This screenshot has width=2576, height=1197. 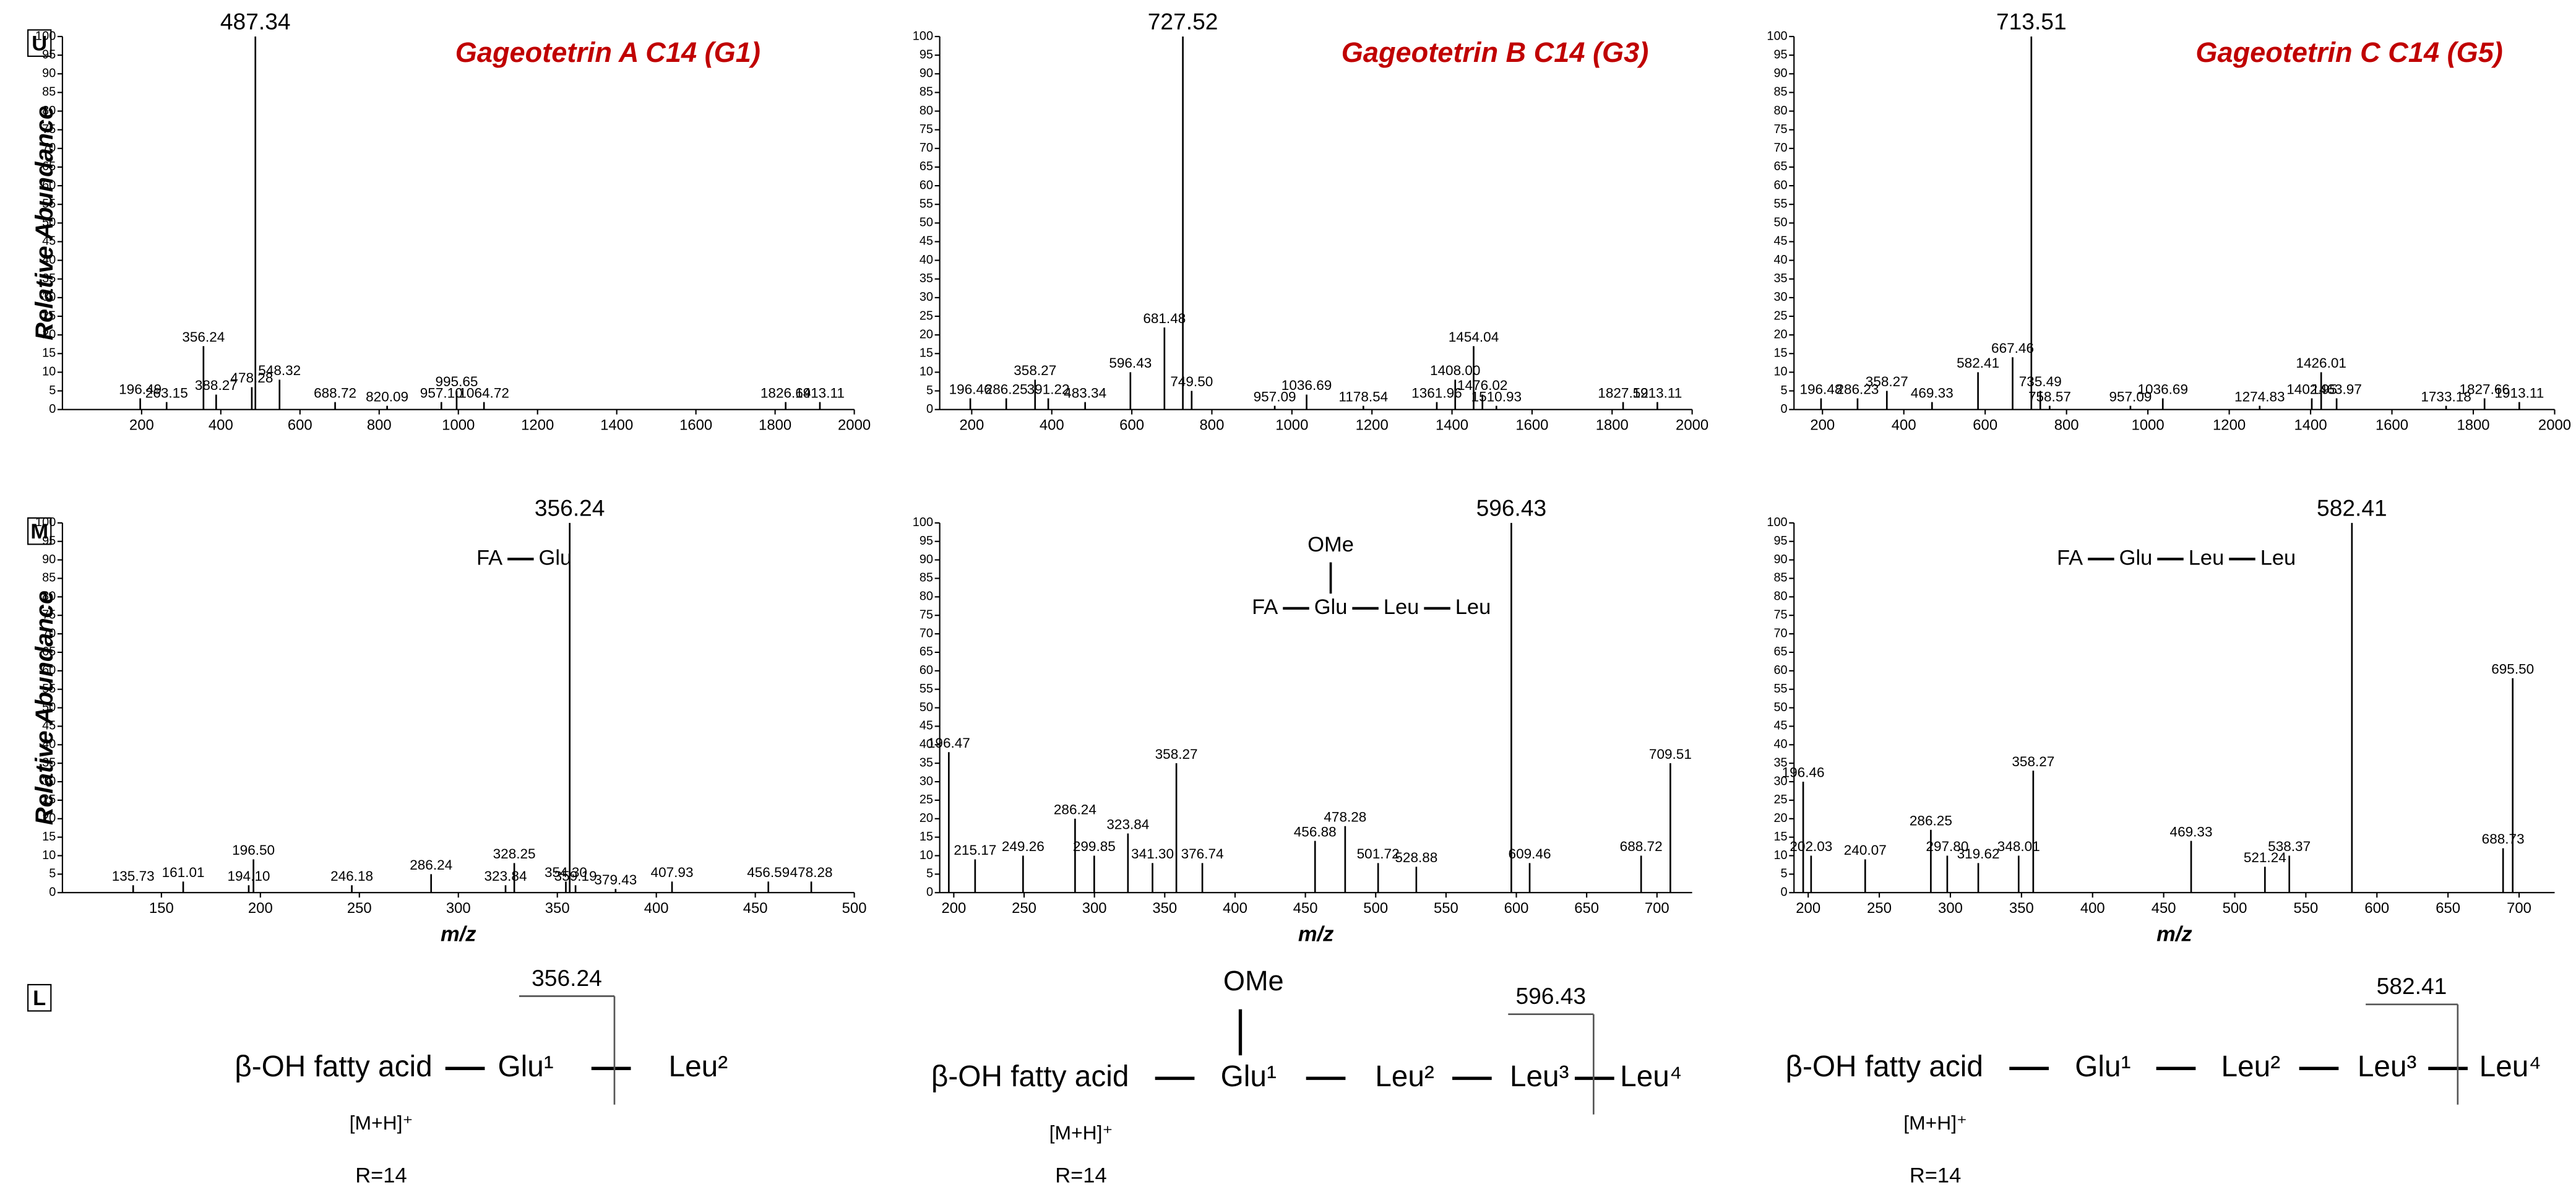 I want to click on peak-label: 1274.83, so click(x=2259, y=396).